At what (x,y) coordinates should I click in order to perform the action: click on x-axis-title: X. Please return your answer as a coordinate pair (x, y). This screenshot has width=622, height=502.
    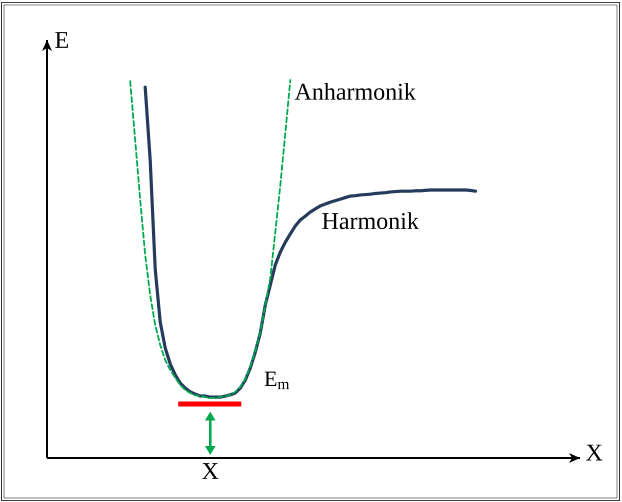
    Looking at the image, I should click on (594, 452).